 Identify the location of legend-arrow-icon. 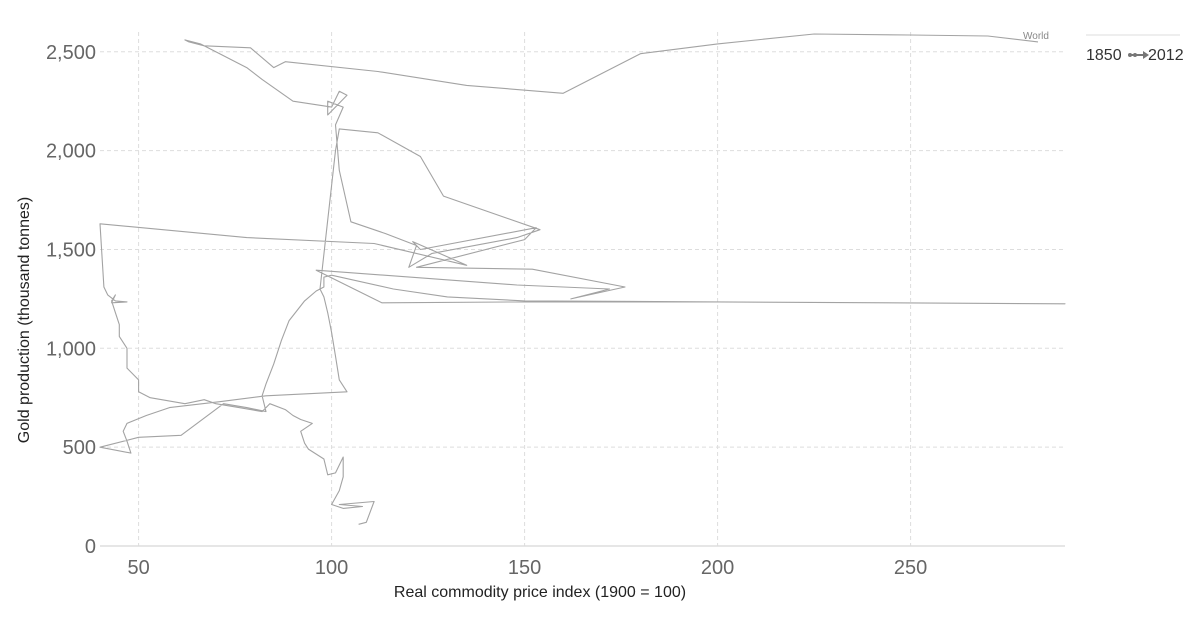
(1138, 55).